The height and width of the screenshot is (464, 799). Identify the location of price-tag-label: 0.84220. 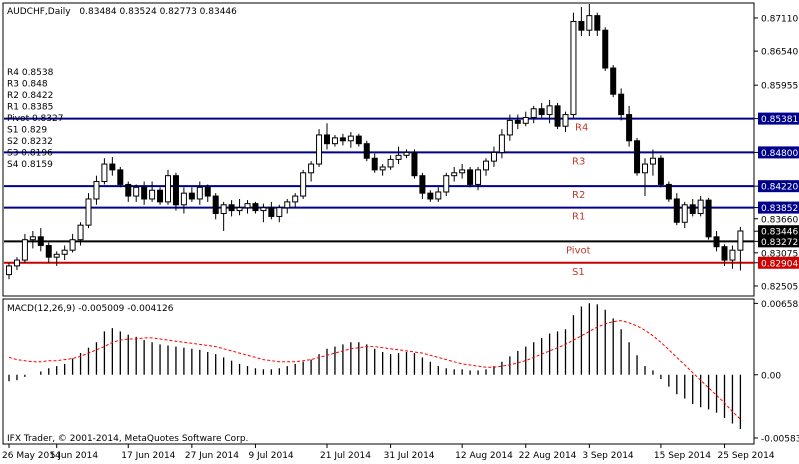
(779, 188).